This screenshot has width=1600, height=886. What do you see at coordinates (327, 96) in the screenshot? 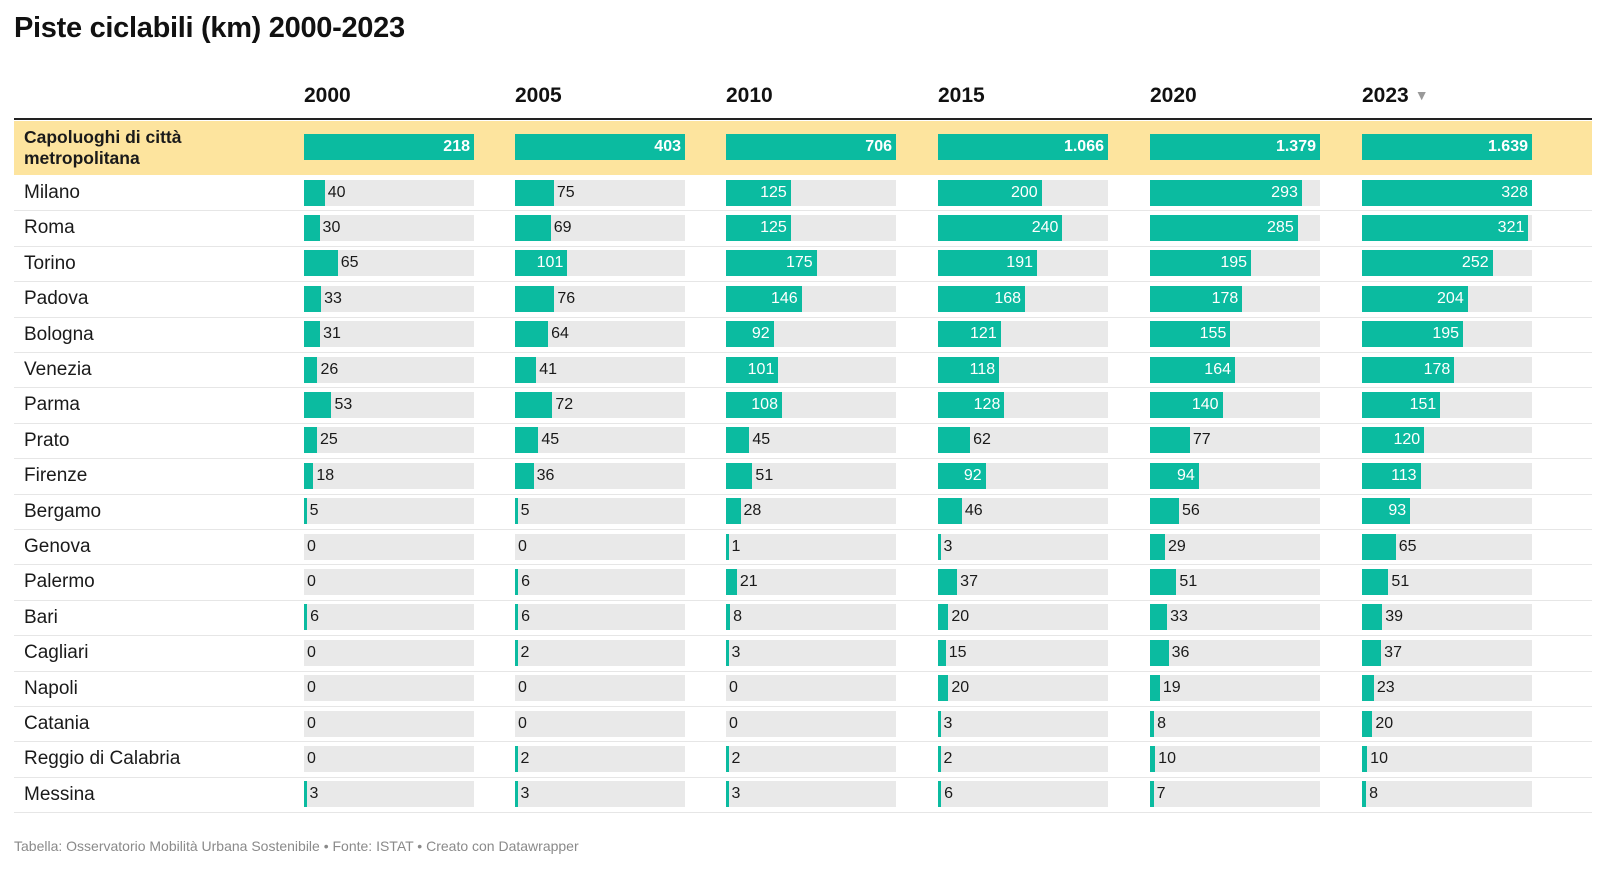
I see `column-header-2000: 2000` at bounding box center [327, 96].